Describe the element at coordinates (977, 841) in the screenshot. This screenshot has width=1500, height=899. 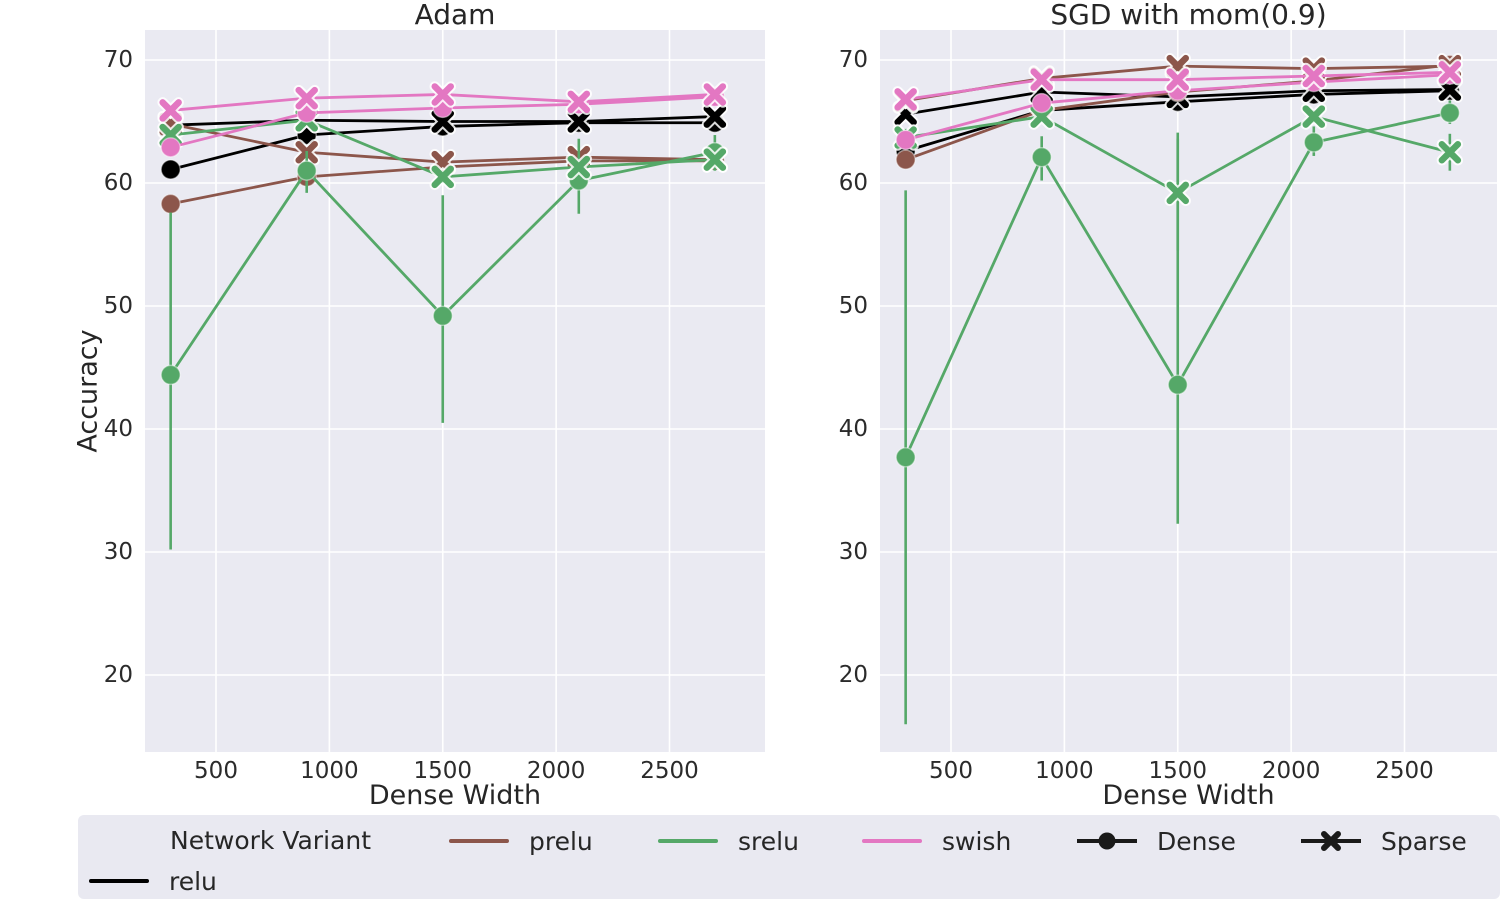
I see `legend-item-label: swish` at that location.